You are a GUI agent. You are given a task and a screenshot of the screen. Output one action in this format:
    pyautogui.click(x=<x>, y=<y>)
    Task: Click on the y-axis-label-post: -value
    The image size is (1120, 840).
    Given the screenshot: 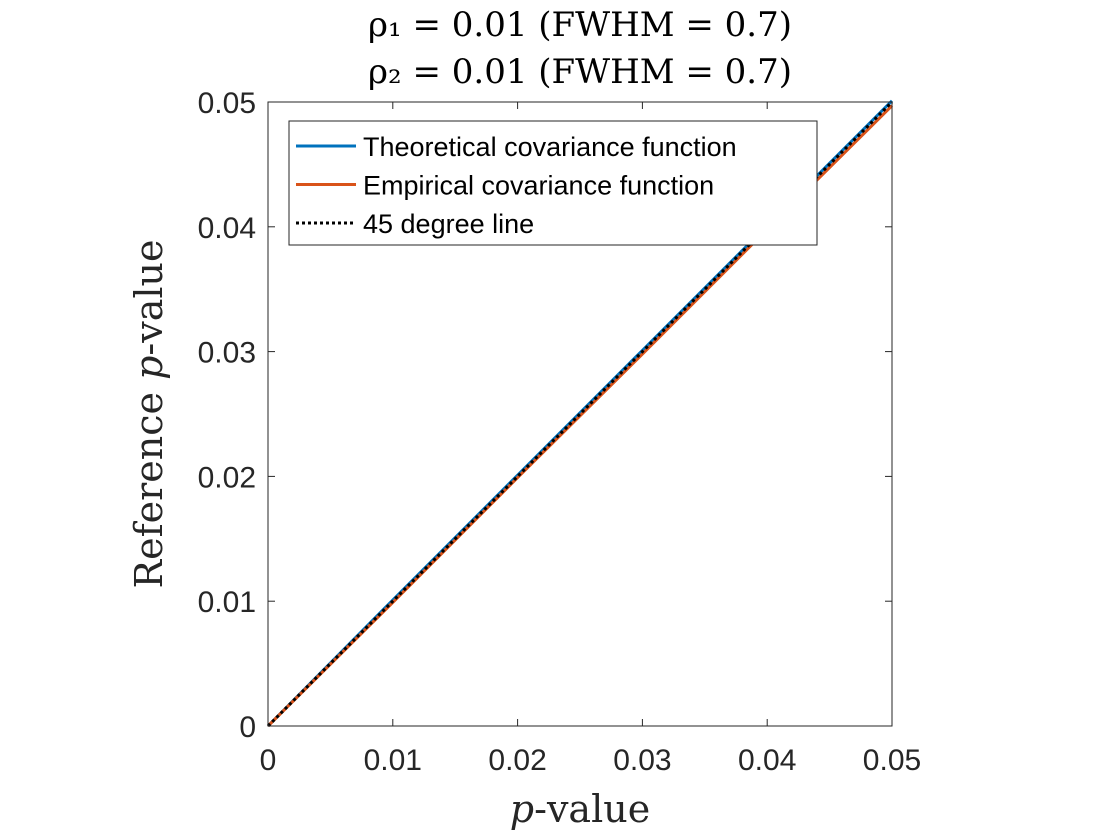 What is the action you would take?
    pyautogui.click(x=149, y=297)
    